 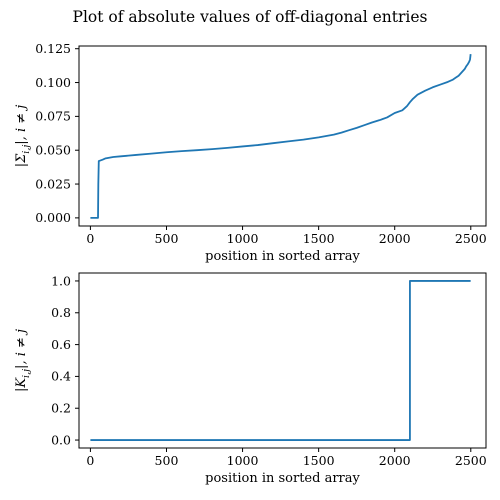 I want to click on bottom-xaxis-label: position in sorted array, so click(x=282, y=478).